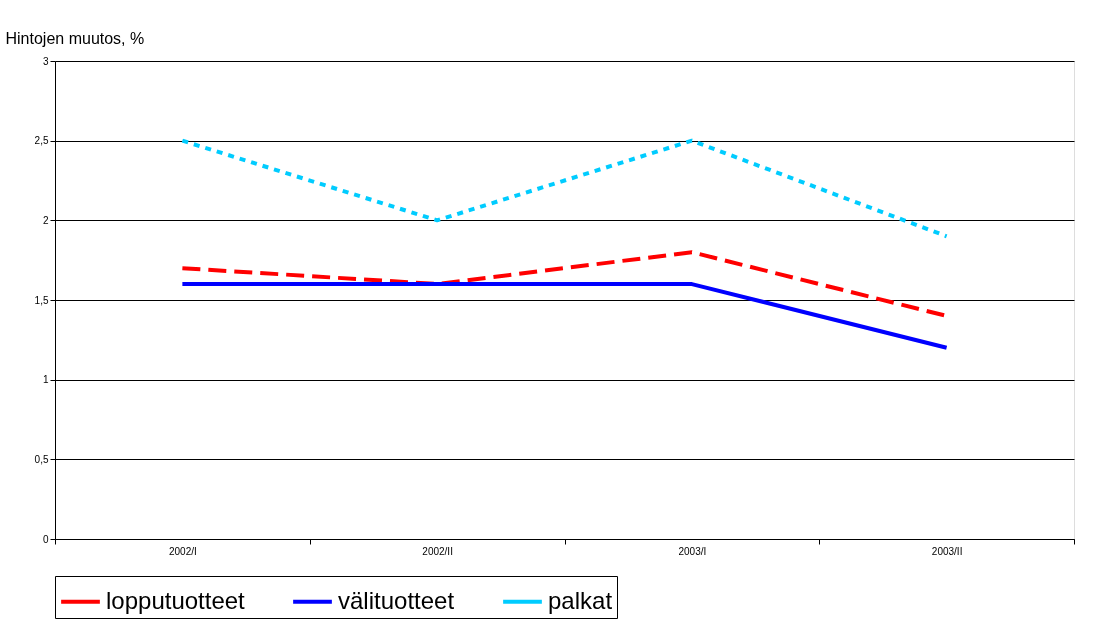 The width and height of the screenshot is (1100, 624). What do you see at coordinates (45, 380) in the screenshot?
I see `y-tick-label: 1` at bounding box center [45, 380].